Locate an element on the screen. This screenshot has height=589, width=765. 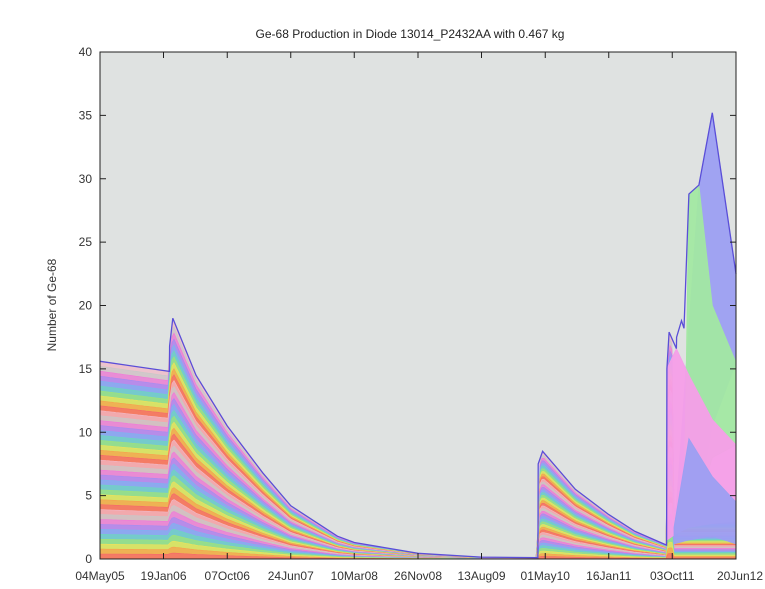
y-axis-label: Number of Ge-68 is located at coordinates (52, 304).